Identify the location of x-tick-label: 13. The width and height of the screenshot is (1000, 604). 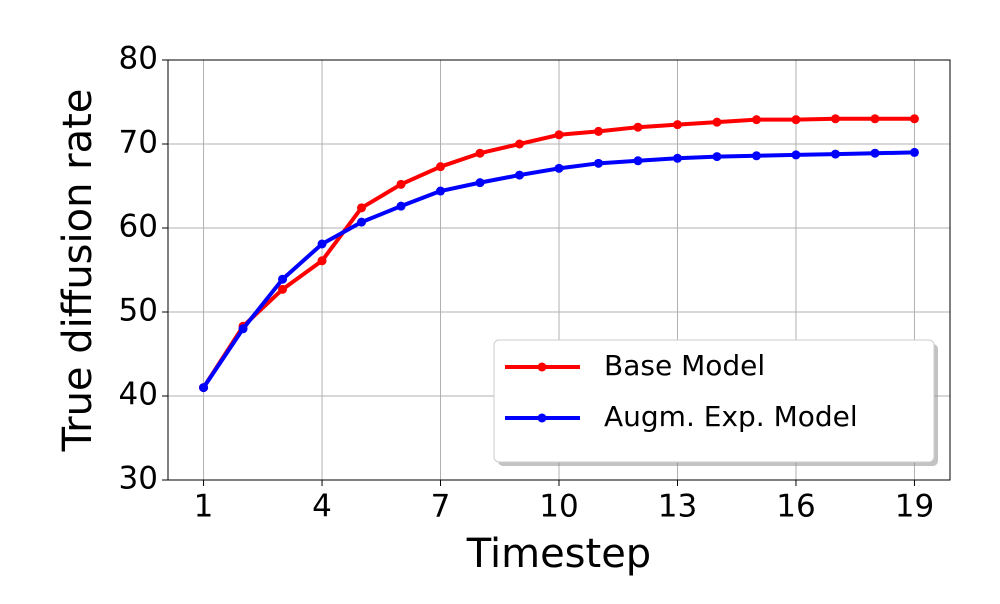
(677, 507).